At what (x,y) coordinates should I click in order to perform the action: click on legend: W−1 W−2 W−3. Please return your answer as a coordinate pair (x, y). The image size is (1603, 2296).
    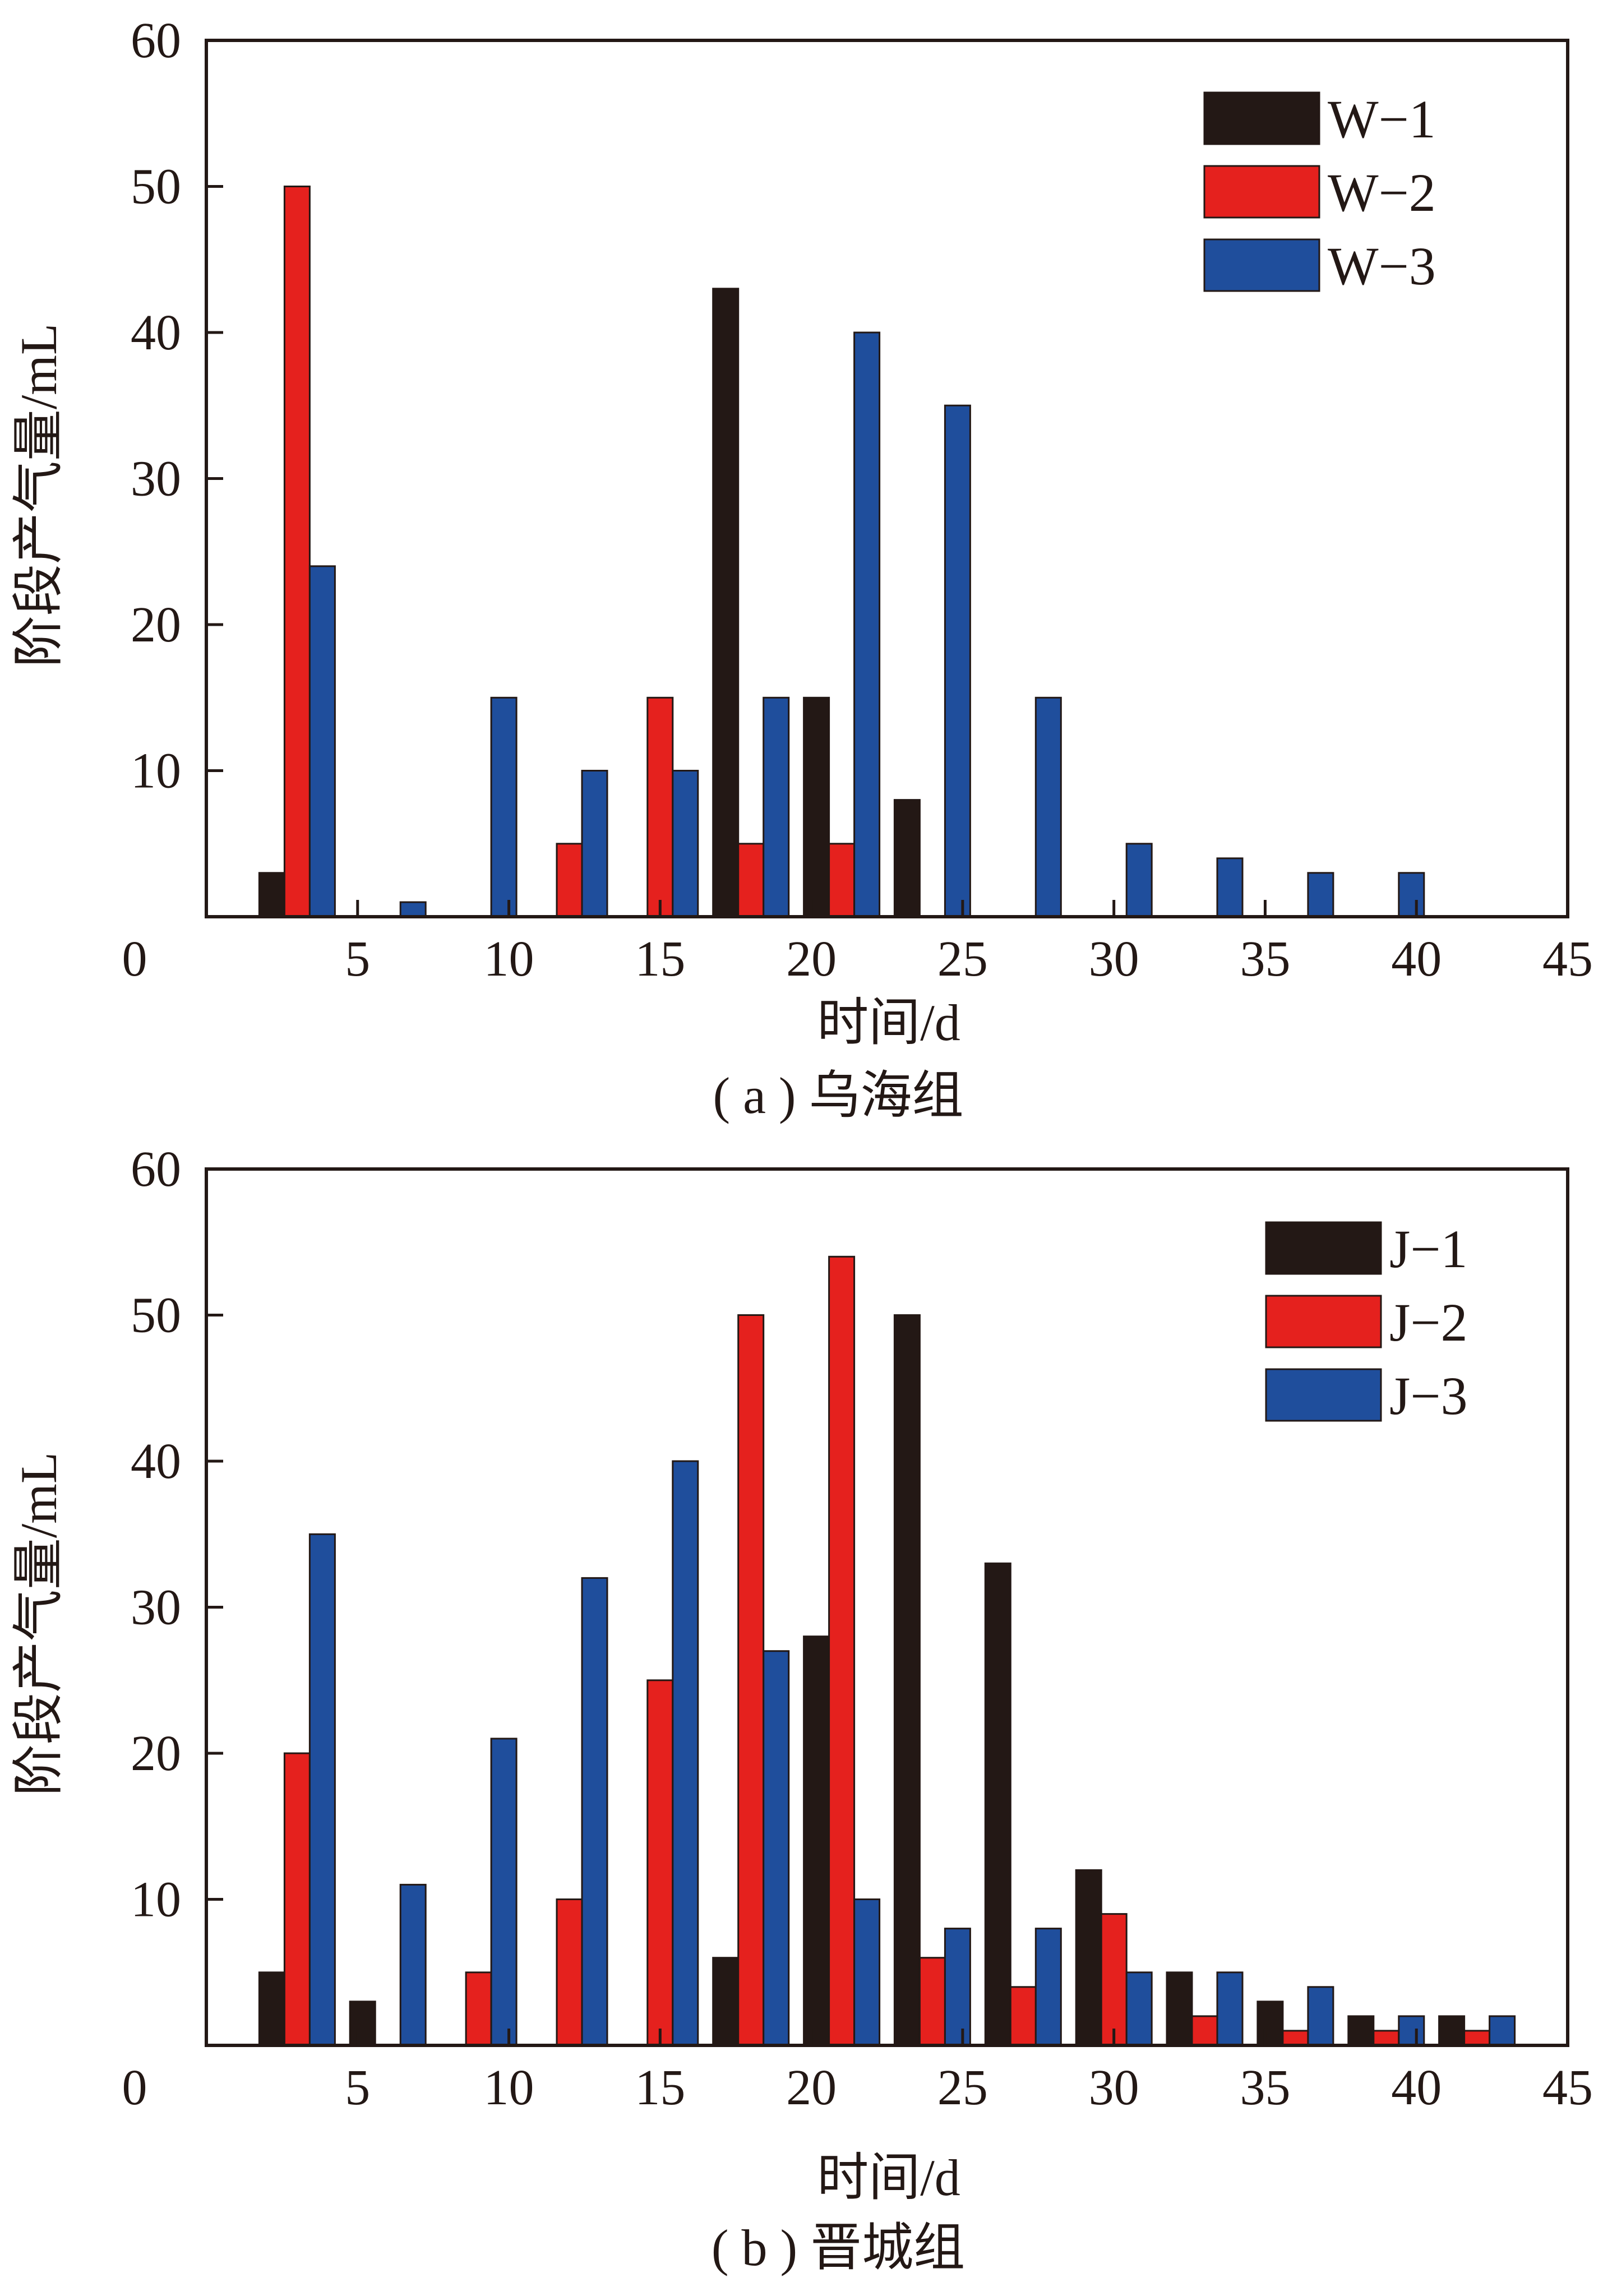
    Looking at the image, I should click on (1319, 192).